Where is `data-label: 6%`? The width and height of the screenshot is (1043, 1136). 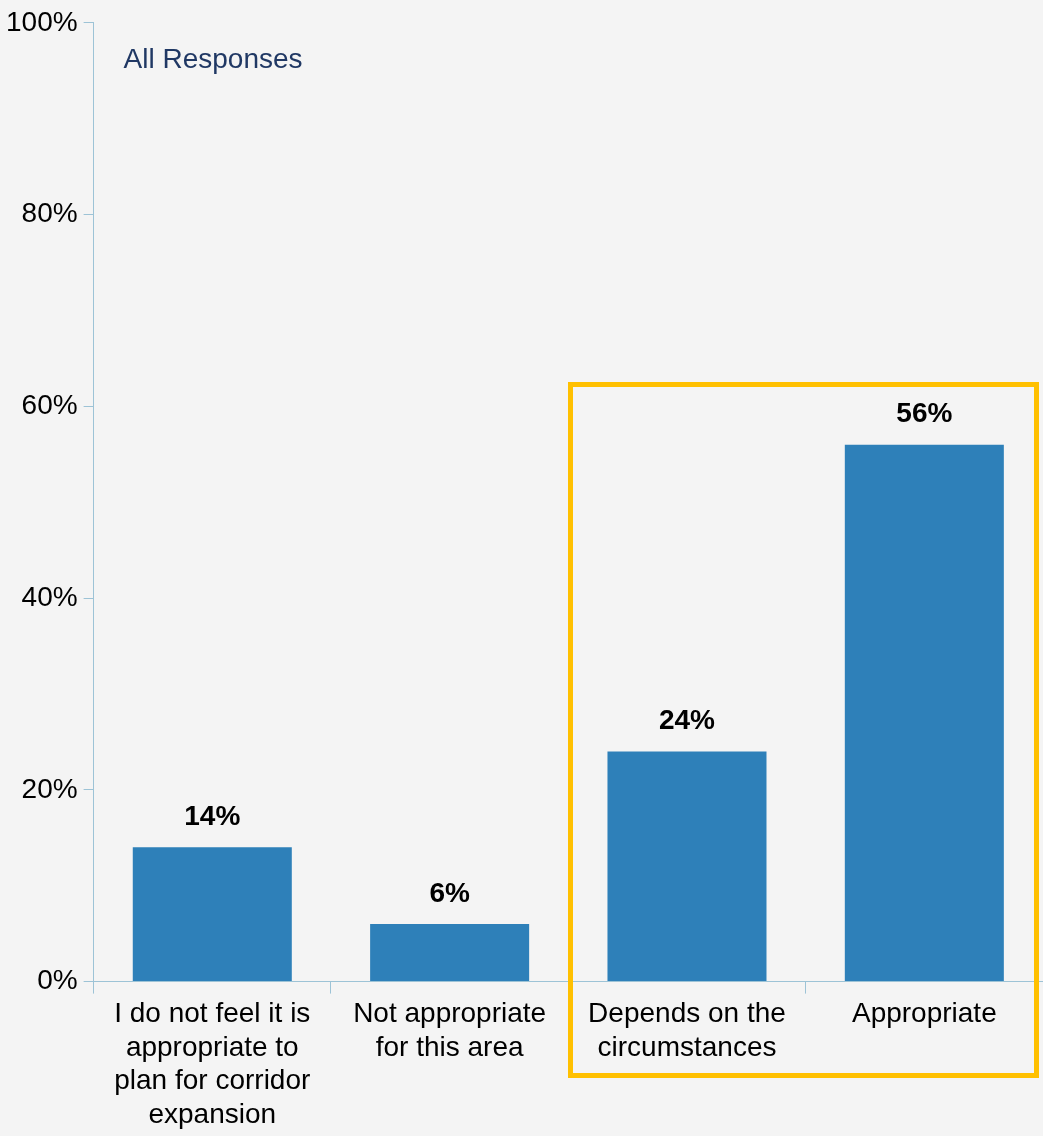 data-label: 6% is located at coordinates (449, 892).